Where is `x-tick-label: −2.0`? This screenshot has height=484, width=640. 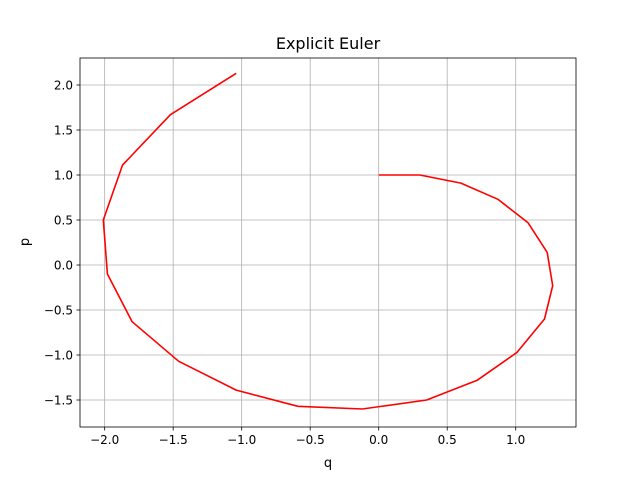 x-tick-label: −2.0 is located at coordinates (104, 440).